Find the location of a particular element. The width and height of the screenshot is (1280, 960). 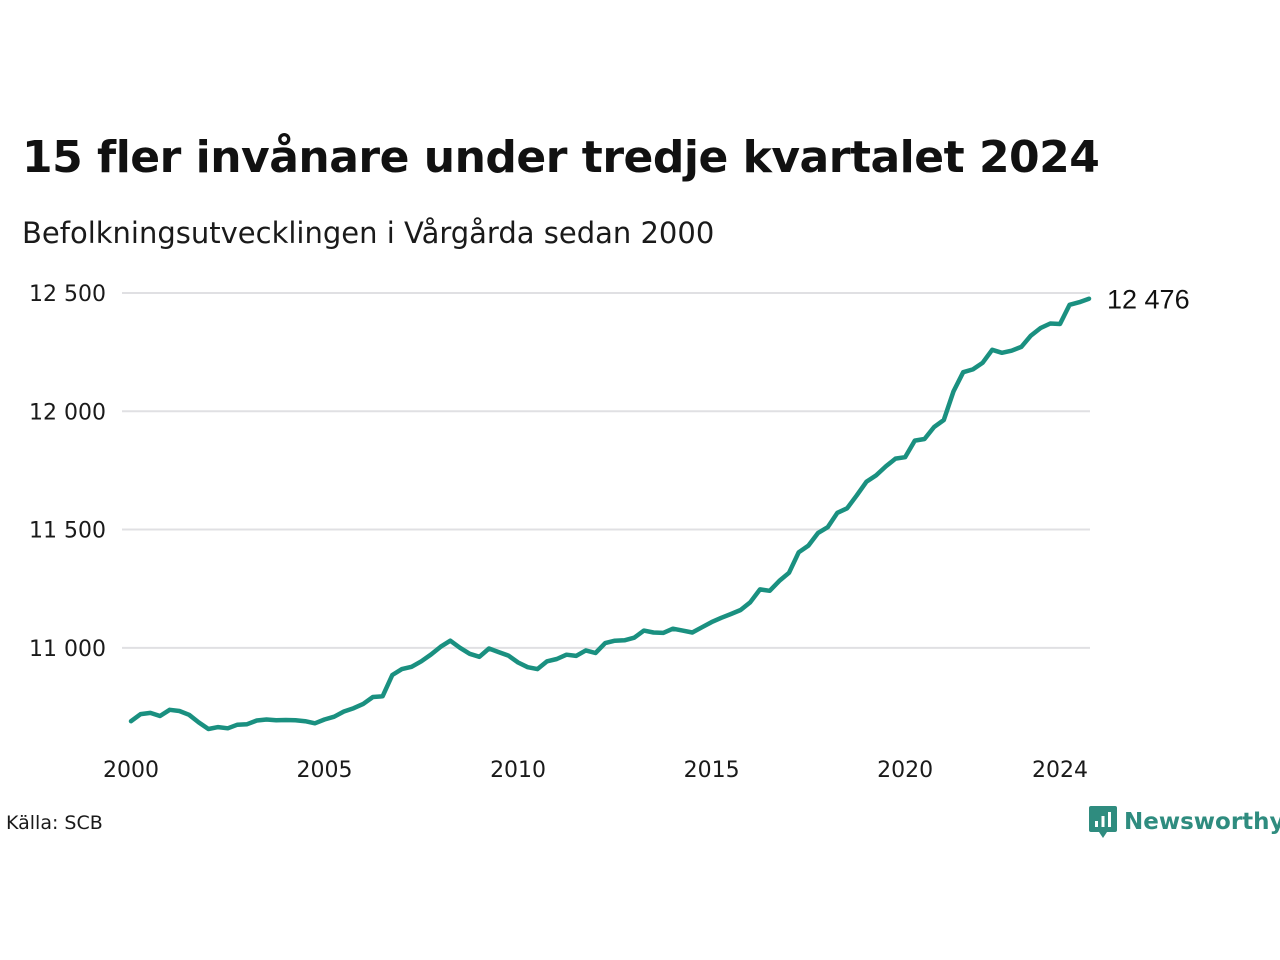

y-tick-label: 11 000 is located at coordinates (67, 649).